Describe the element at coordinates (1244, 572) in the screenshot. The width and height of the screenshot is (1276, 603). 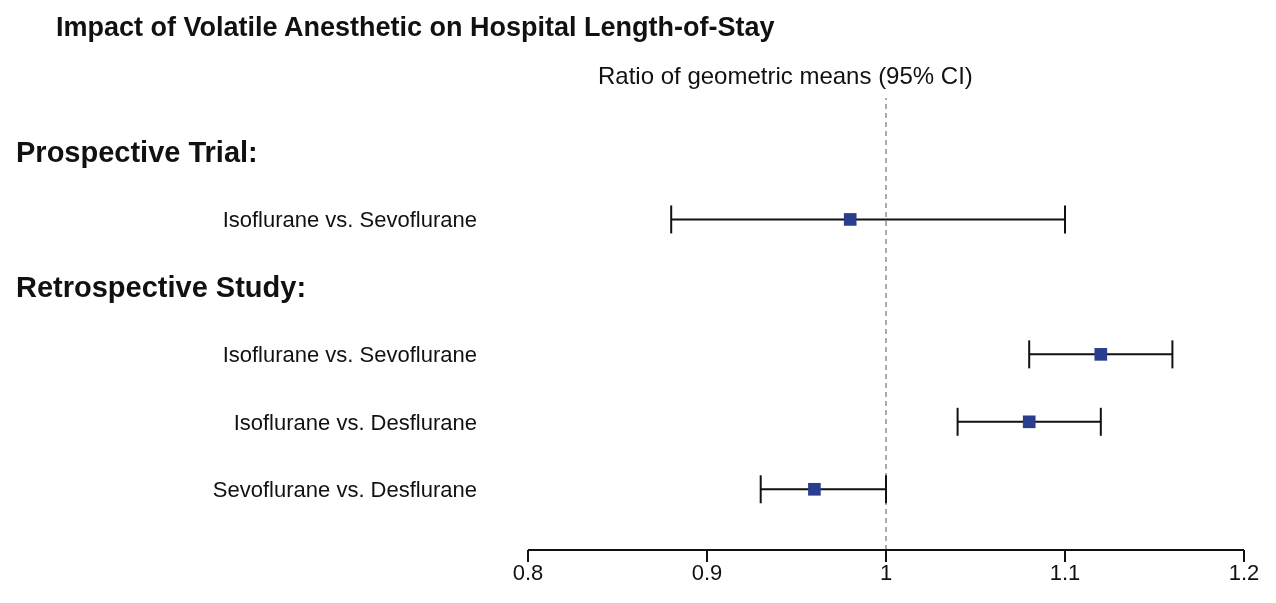
I see `x-tick-label: 1.2` at that location.